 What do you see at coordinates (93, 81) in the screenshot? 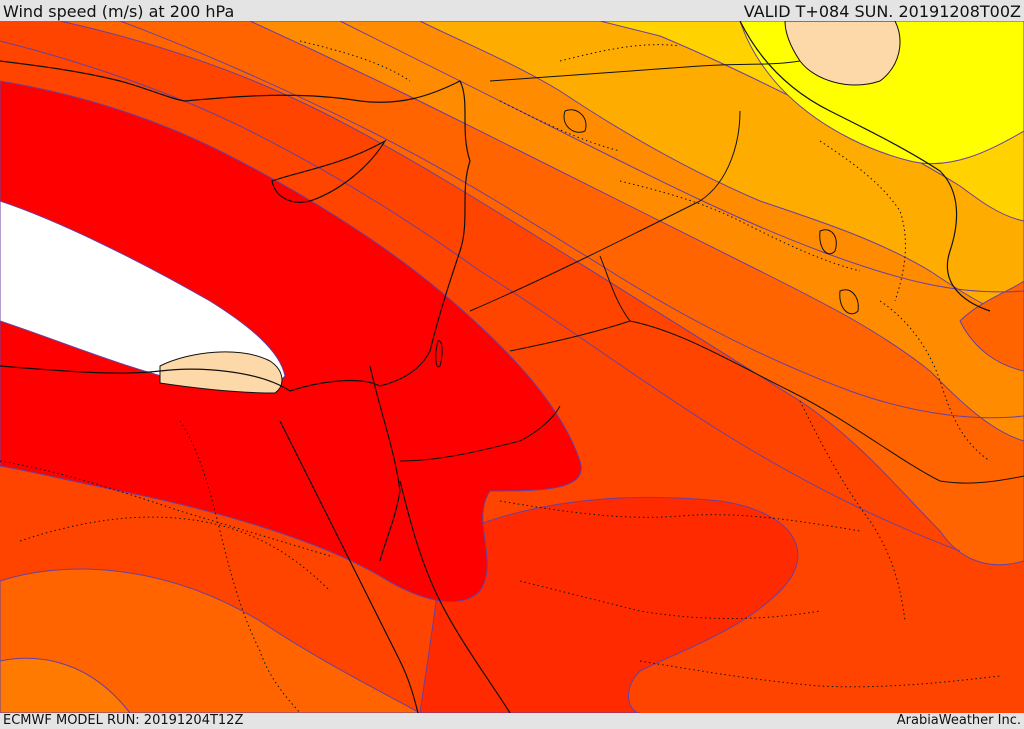
I see `coastline-turkey` at bounding box center [93, 81].